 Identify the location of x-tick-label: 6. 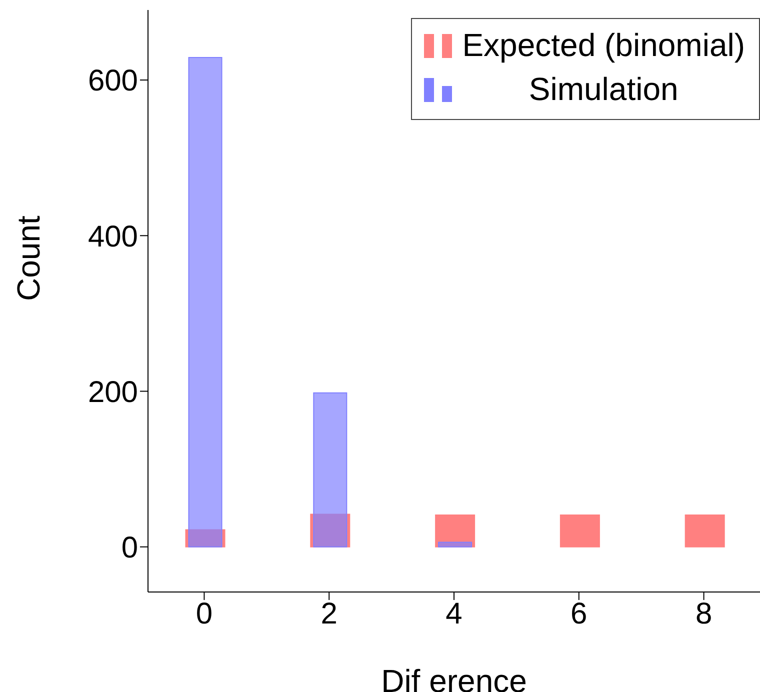
(579, 613).